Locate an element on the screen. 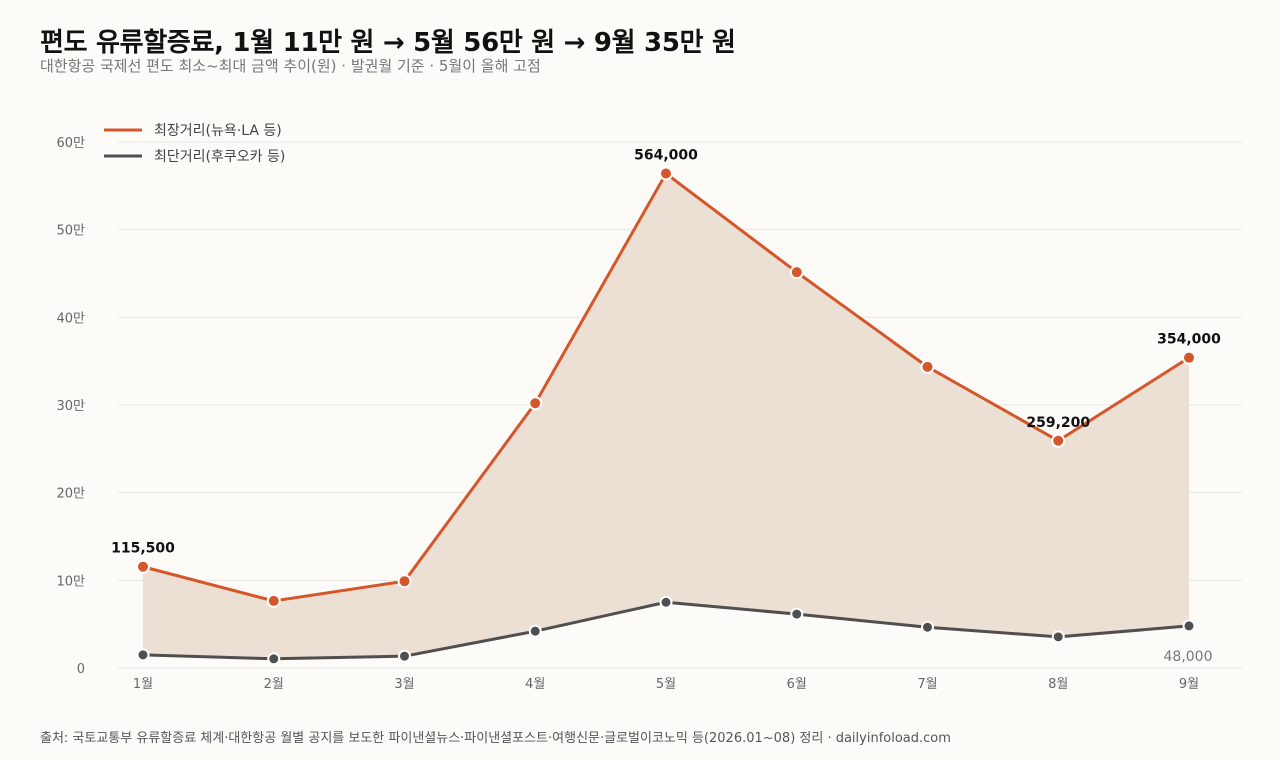 This screenshot has width=1280, height=760. legend-label-long: 최장거리(뉴욕·LA 등) is located at coordinates (218, 131).